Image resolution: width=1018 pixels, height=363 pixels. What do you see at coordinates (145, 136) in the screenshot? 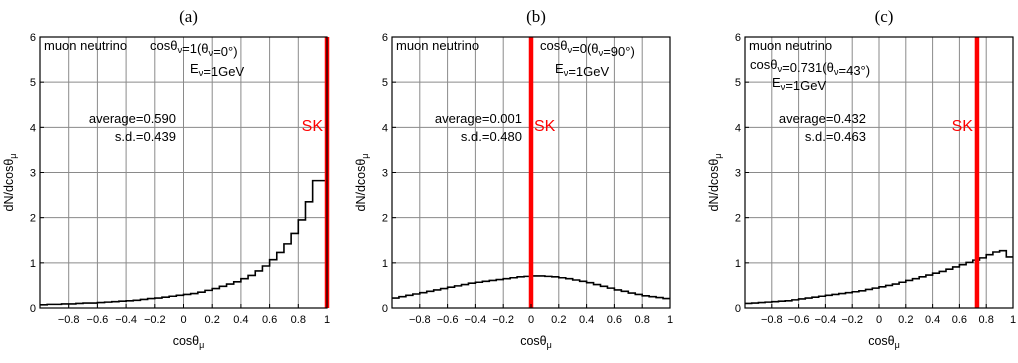
I see `annotation-sd: s.d.=0.439` at bounding box center [145, 136].